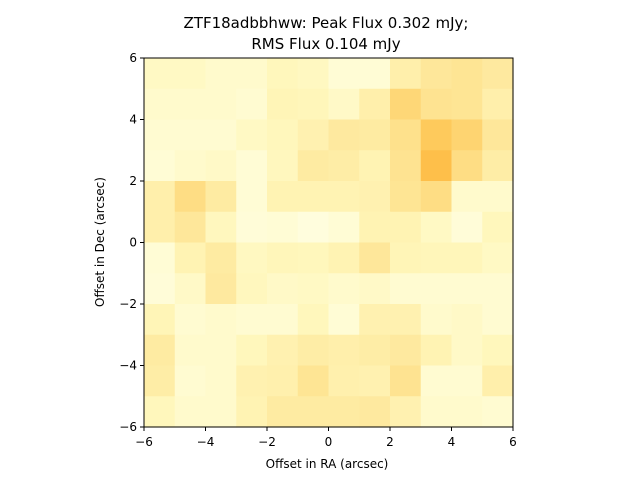 The height and width of the screenshot is (480, 640). What do you see at coordinates (513, 442) in the screenshot?
I see `x-tick-label: 6` at bounding box center [513, 442].